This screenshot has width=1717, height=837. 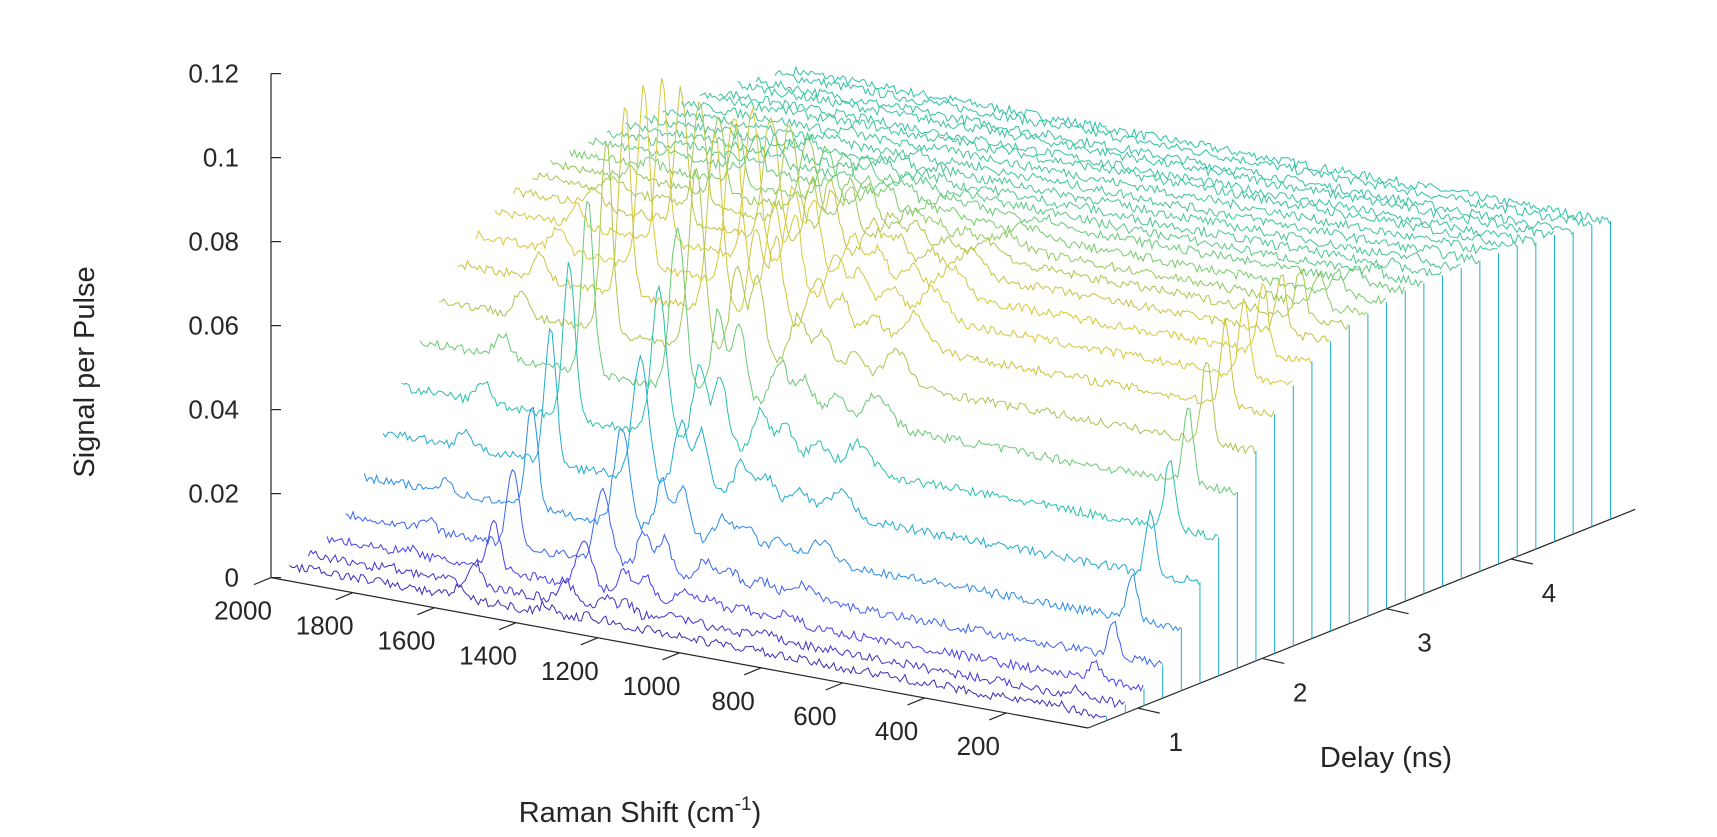 I want to click on x-tick-label: 1400, so click(x=488, y=656).